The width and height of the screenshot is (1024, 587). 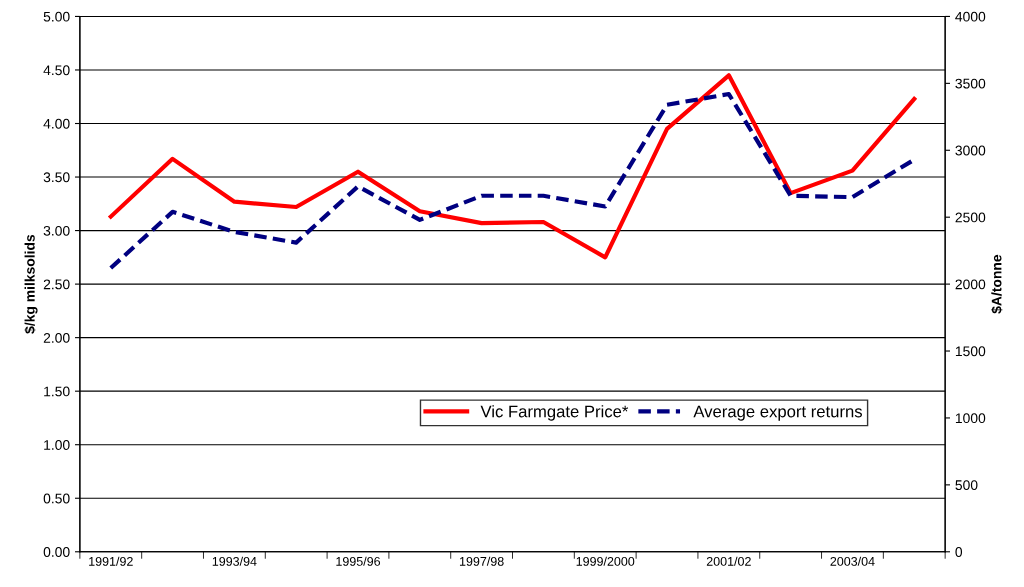 What do you see at coordinates (605, 561) in the screenshot?
I see `x-tick-label: 1999/2000` at bounding box center [605, 561].